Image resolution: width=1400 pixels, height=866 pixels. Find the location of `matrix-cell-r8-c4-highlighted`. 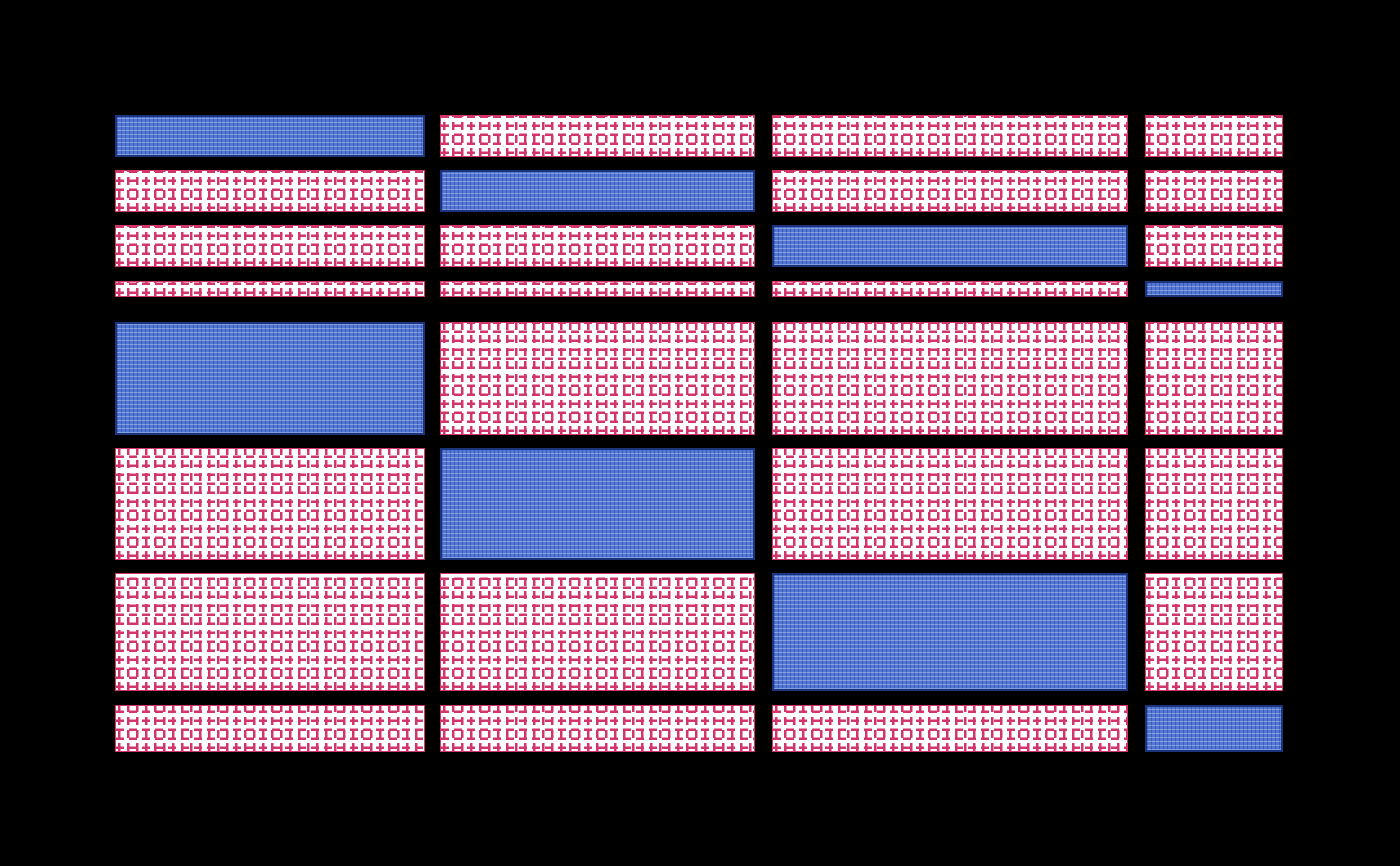

matrix-cell-r8-c4-highlighted is located at coordinates (1214, 728).